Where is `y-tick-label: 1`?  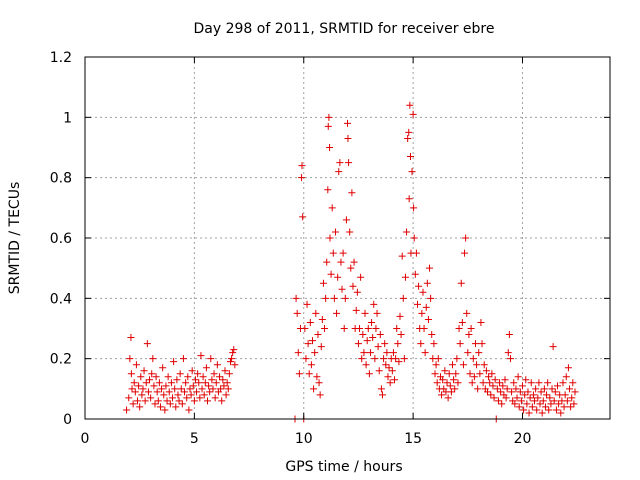 y-tick-label: 1 is located at coordinates (67, 118).